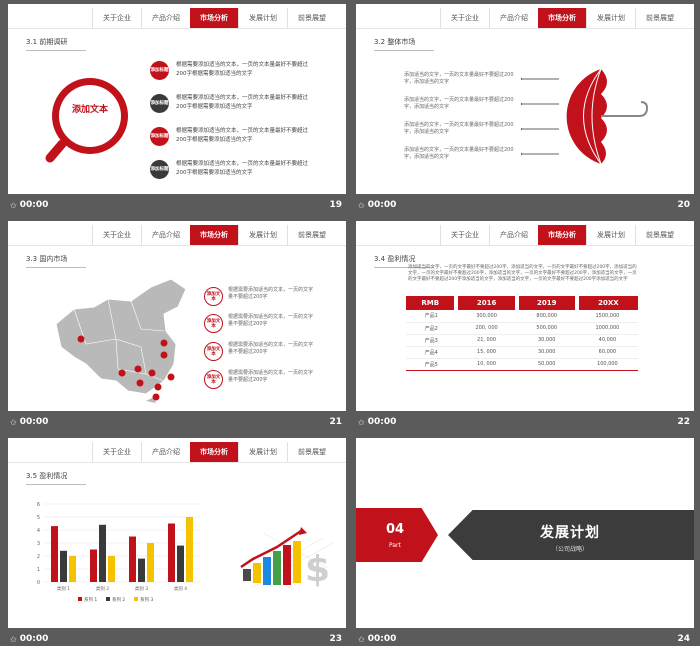 This screenshot has height=646, width=700. I want to click on table-header: 20XX, so click(607, 303).